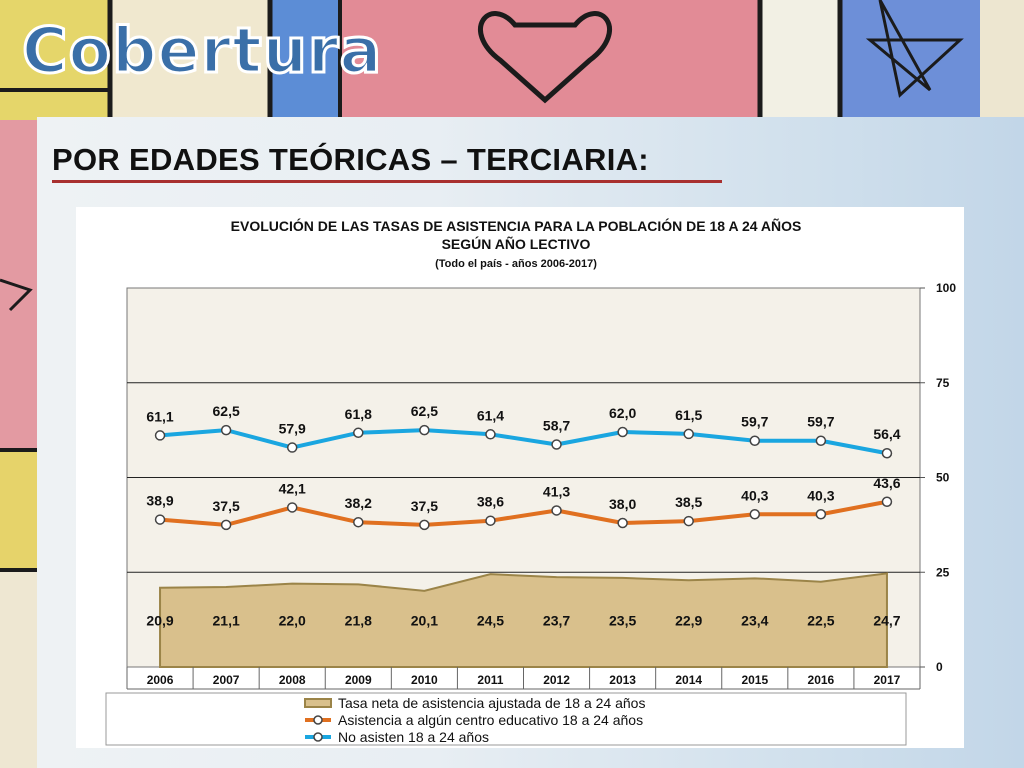 The height and width of the screenshot is (768, 1024). Describe the element at coordinates (516, 243) in the screenshot. I see `chart-title-line2: SEGÚN AÑO LECTIVO` at that location.